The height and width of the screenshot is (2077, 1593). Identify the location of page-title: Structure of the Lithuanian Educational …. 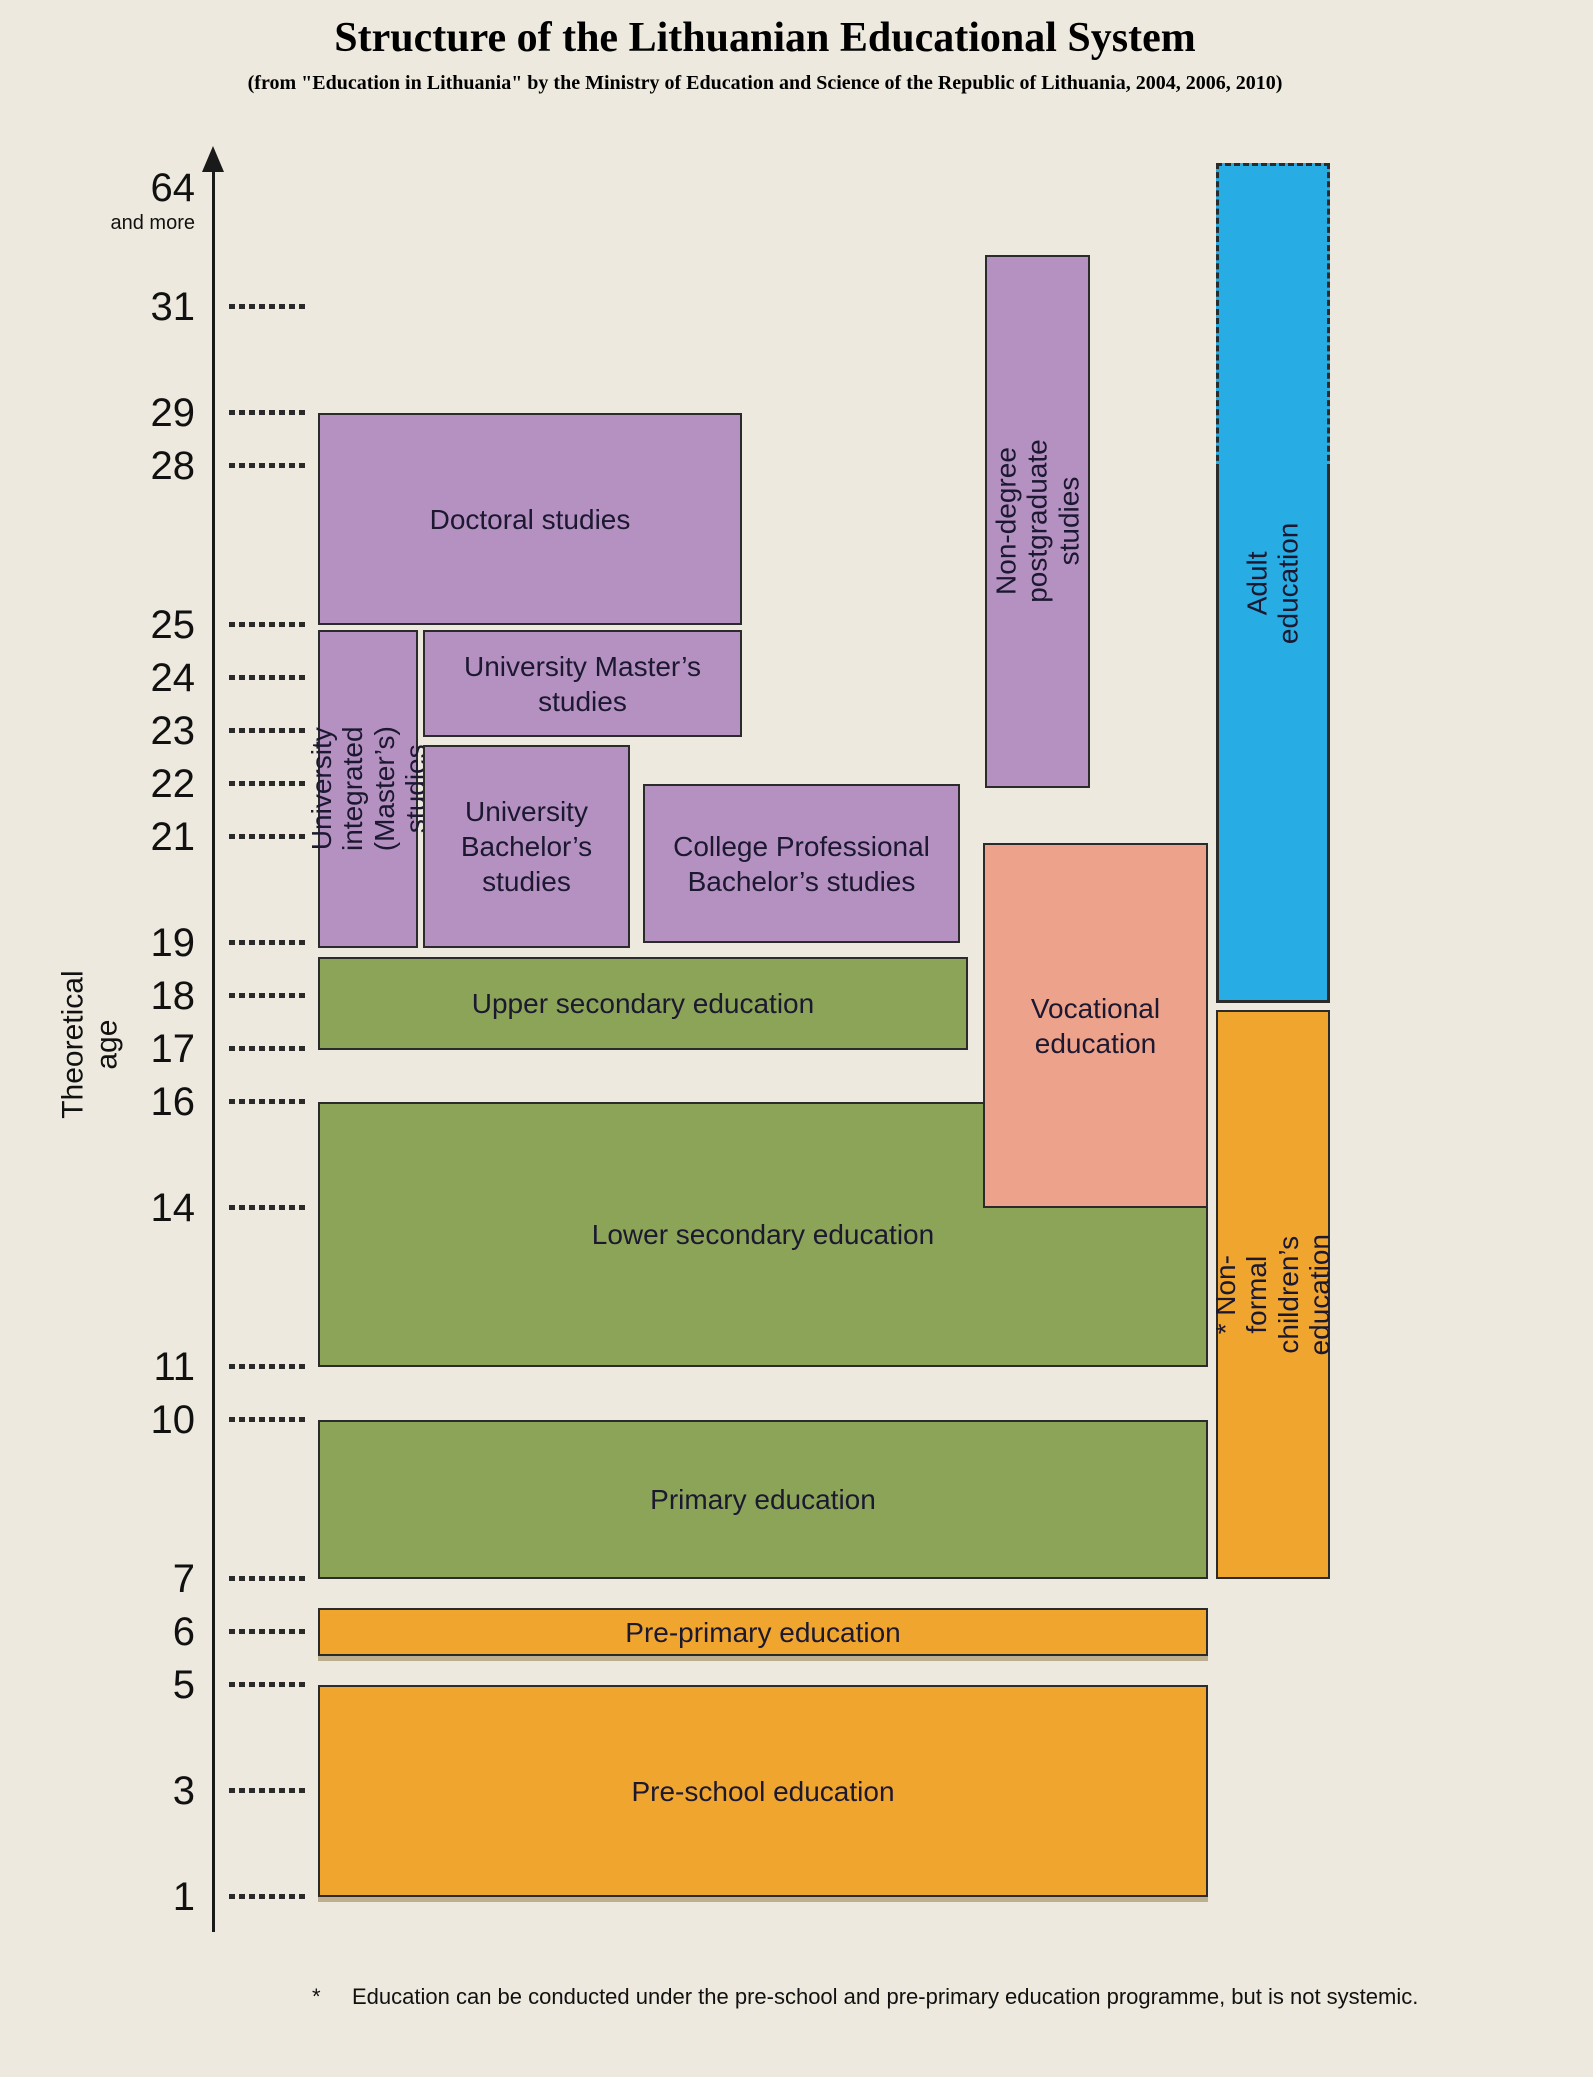
(765, 38).